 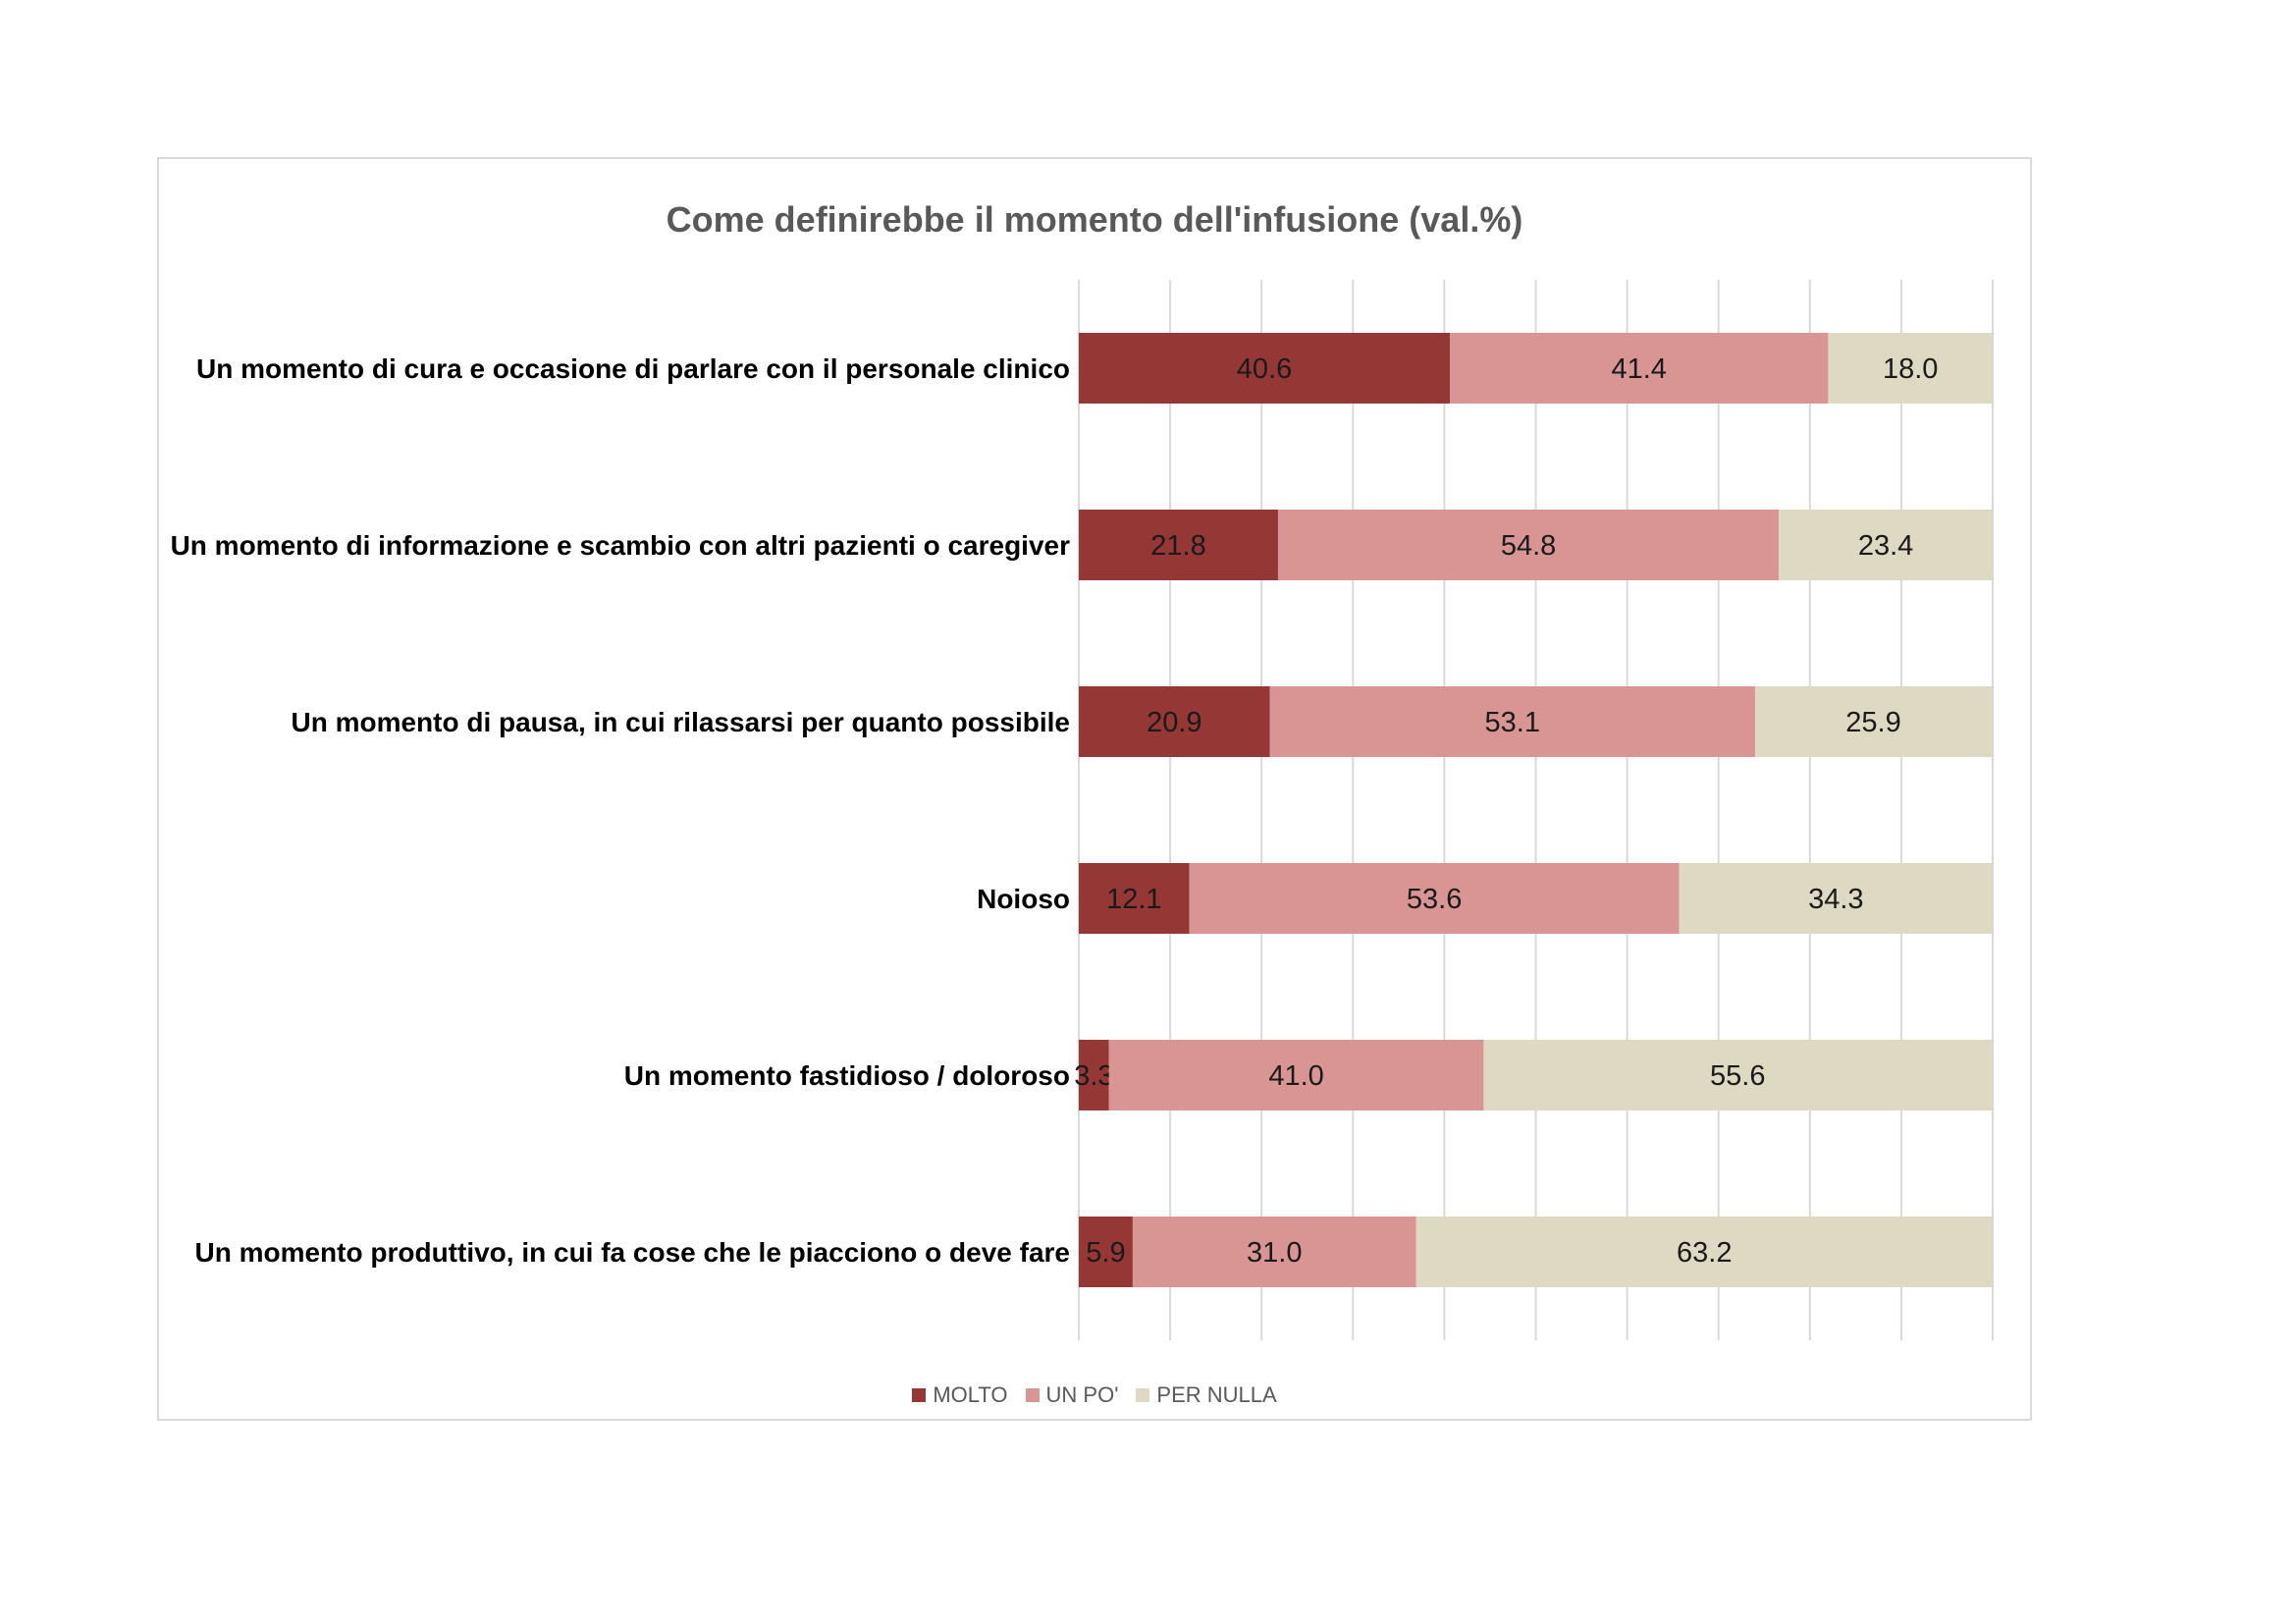 I want to click on data-label: 34.3, so click(x=1836, y=899).